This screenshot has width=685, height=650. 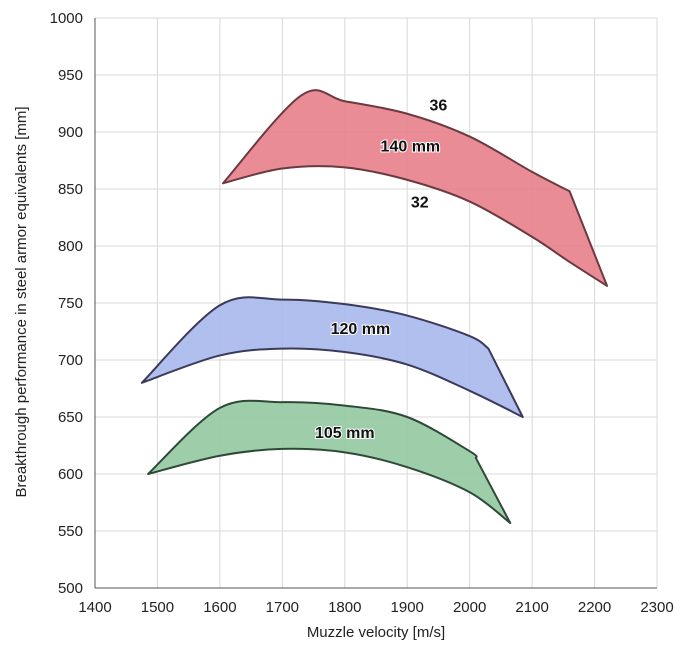 I want to click on x-tick-label: 2300, so click(x=656, y=607).